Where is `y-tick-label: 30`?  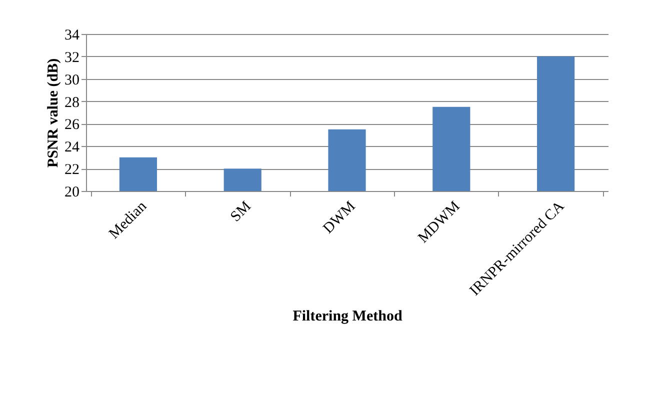 y-tick-label: 30 is located at coordinates (72, 80).